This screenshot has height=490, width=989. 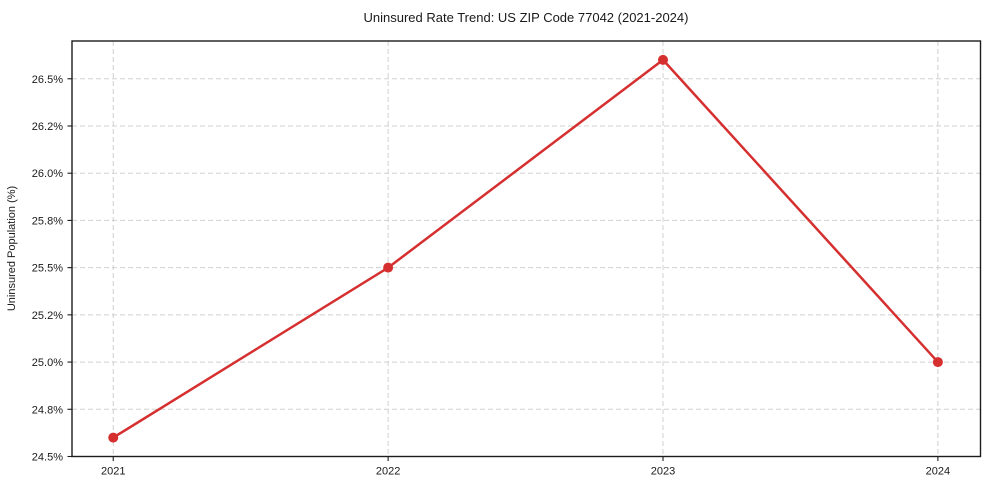 What do you see at coordinates (663, 472) in the screenshot?
I see `x-tick-label: 2023` at bounding box center [663, 472].